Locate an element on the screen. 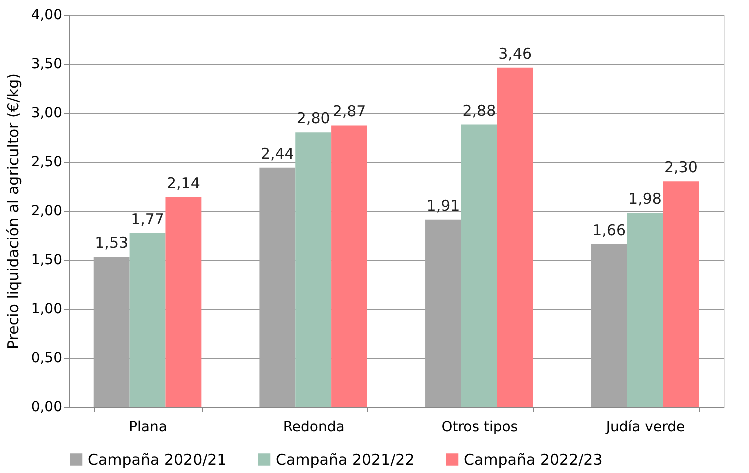 This screenshot has height=473, width=749. data-label: 1,98 is located at coordinates (645, 199).